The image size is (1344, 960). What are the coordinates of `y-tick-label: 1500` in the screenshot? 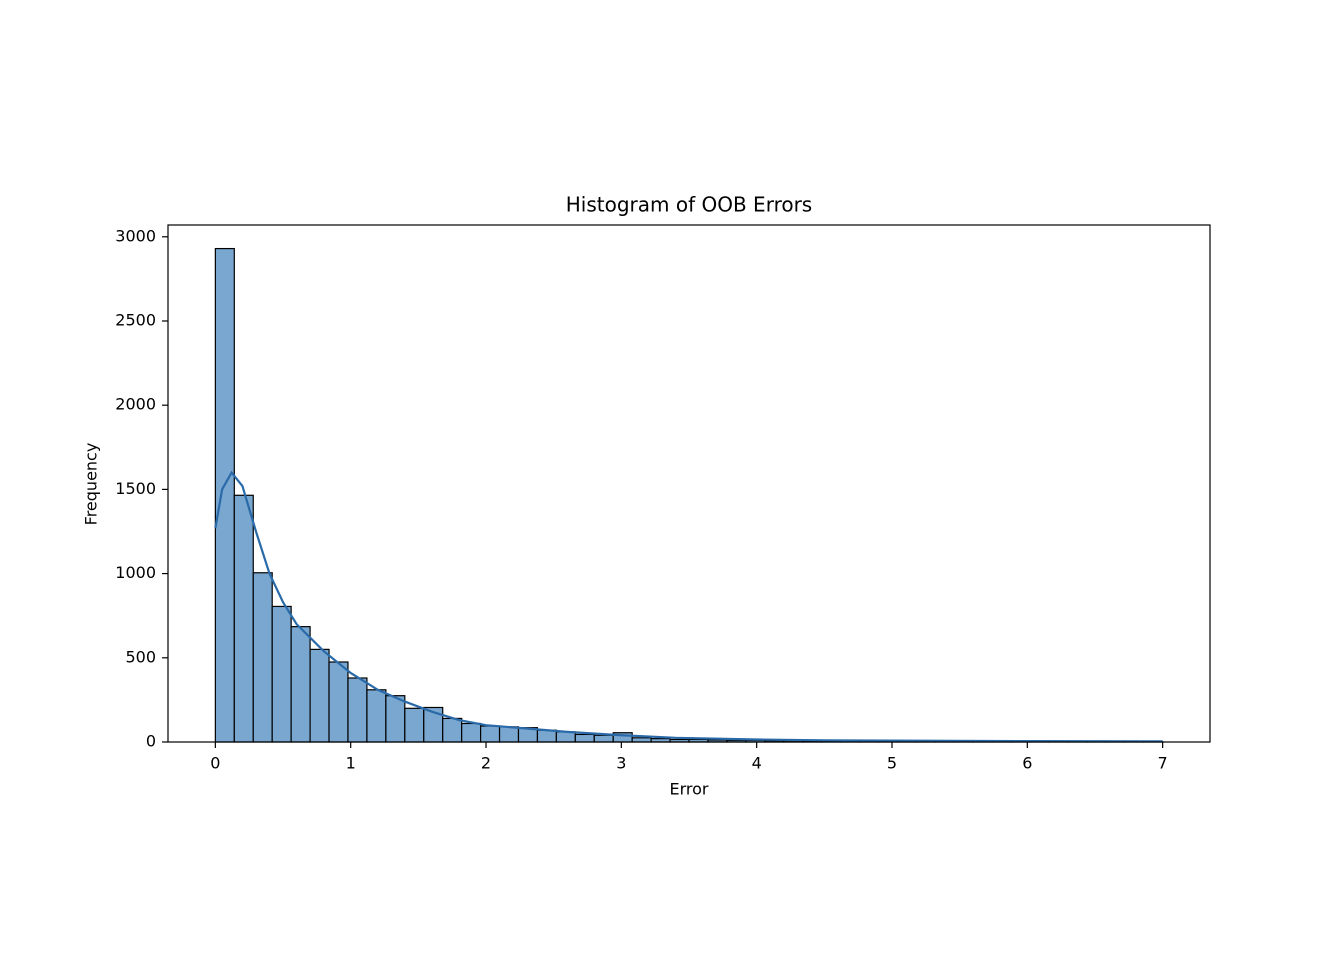 It's located at (135, 488).